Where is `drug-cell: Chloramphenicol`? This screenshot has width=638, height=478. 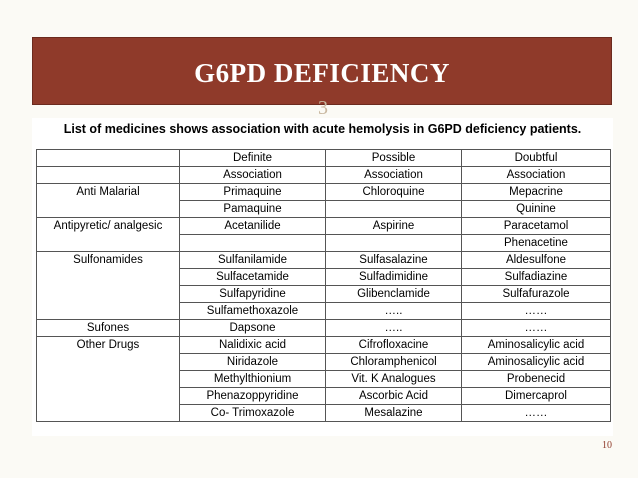
drug-cell: Chloramphenicol is located at coordinates (393, 362).